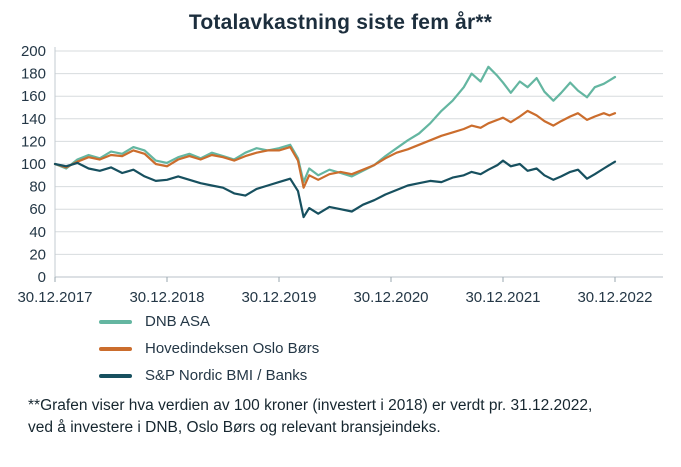 This screenshot has width=681, height=467. Describe the element at coordinates (166, 297) in the screenshot. I see `x-tick-label: 30.12.2018` at that location.